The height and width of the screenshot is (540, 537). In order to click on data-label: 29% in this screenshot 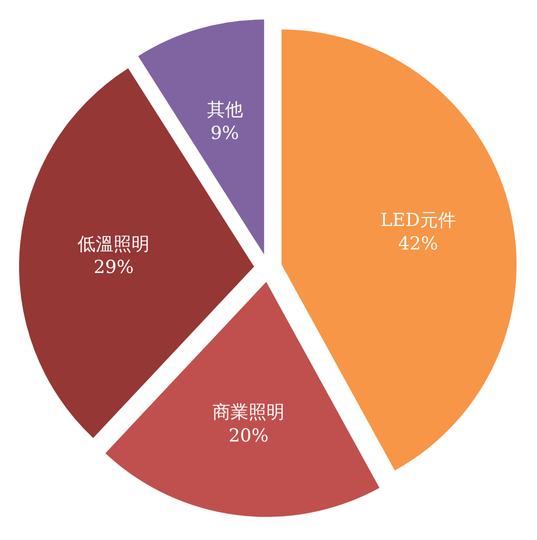, I will do `click(114, 267)`.